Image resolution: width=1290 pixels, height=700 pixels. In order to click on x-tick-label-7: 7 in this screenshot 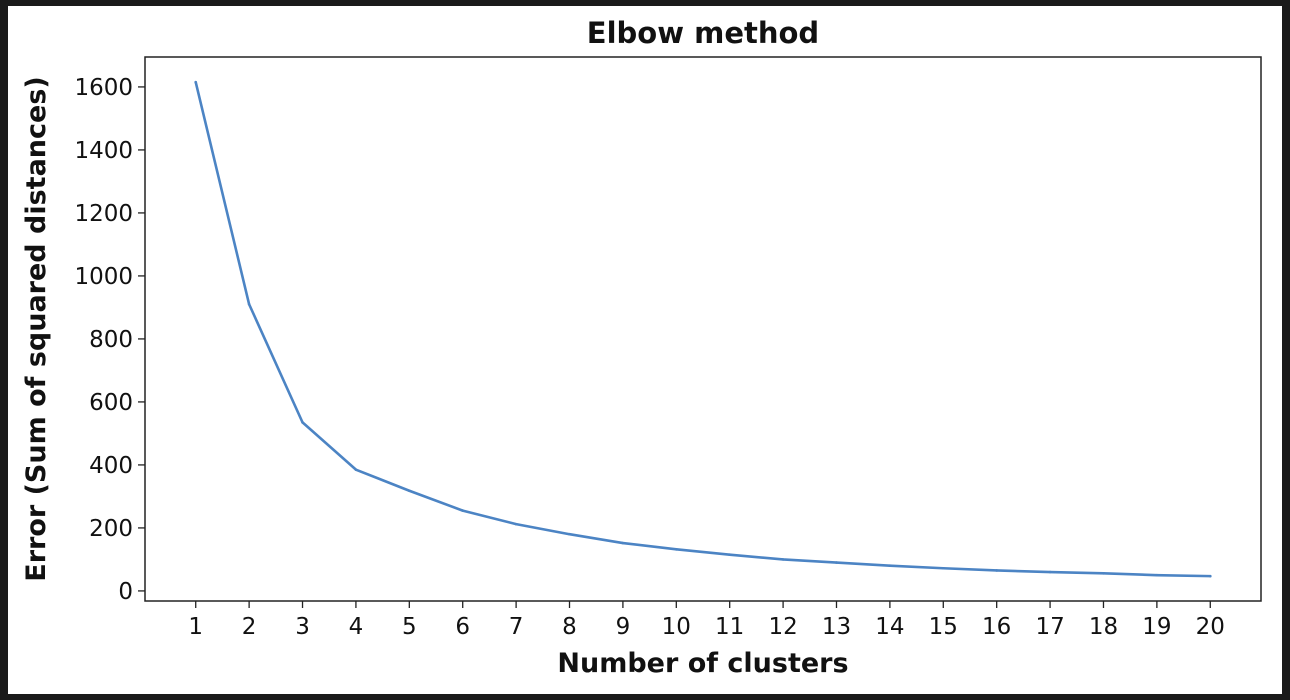, I will do `click(516, 627)`.